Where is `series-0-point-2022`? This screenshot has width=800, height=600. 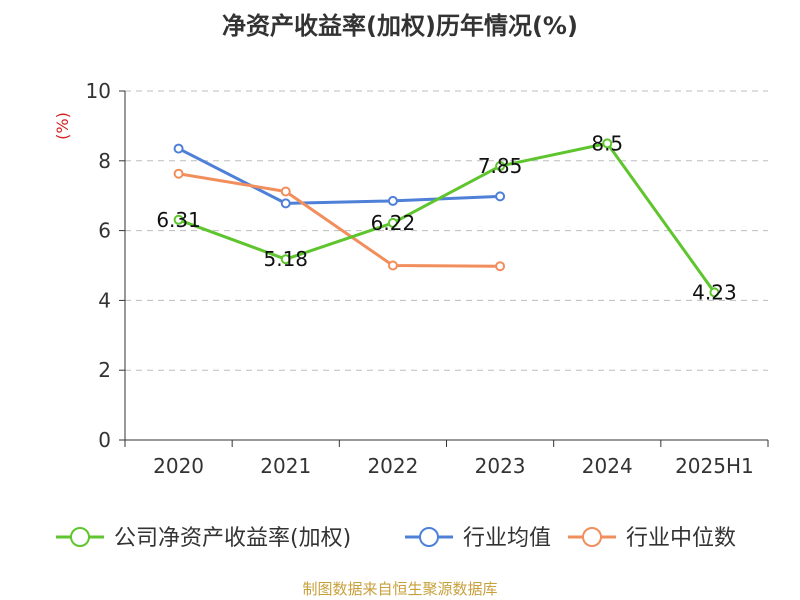 series-0-point-2022 is located at coordinates (392, 222).